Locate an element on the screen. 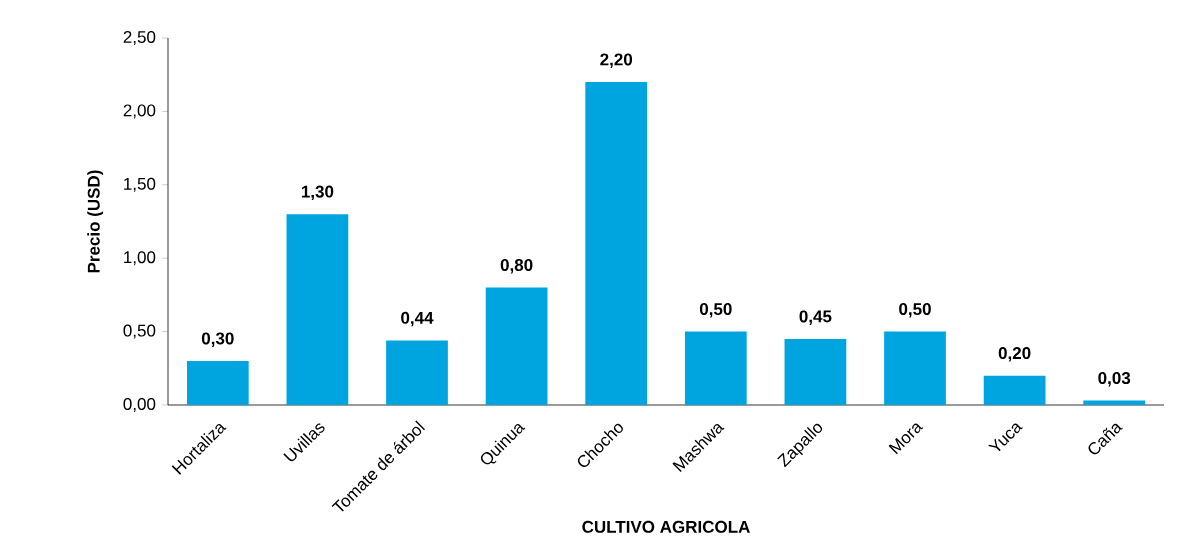  y-tick-label: 1,00 is located at coordinates (140, 258).